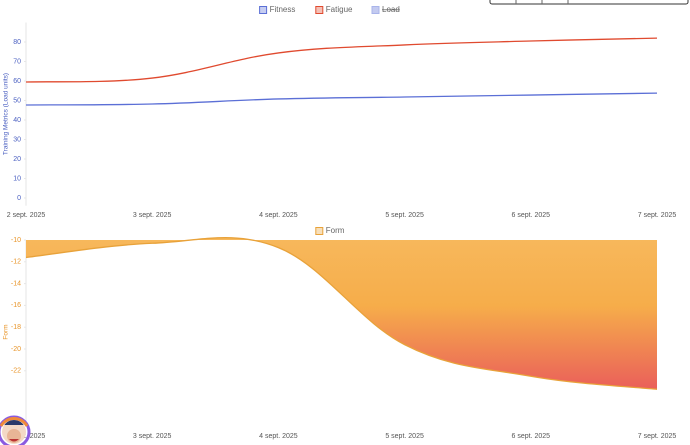  Describe the element at coordinates (335, 230) in the screenshot. I see `legend-label: Form` at that location.